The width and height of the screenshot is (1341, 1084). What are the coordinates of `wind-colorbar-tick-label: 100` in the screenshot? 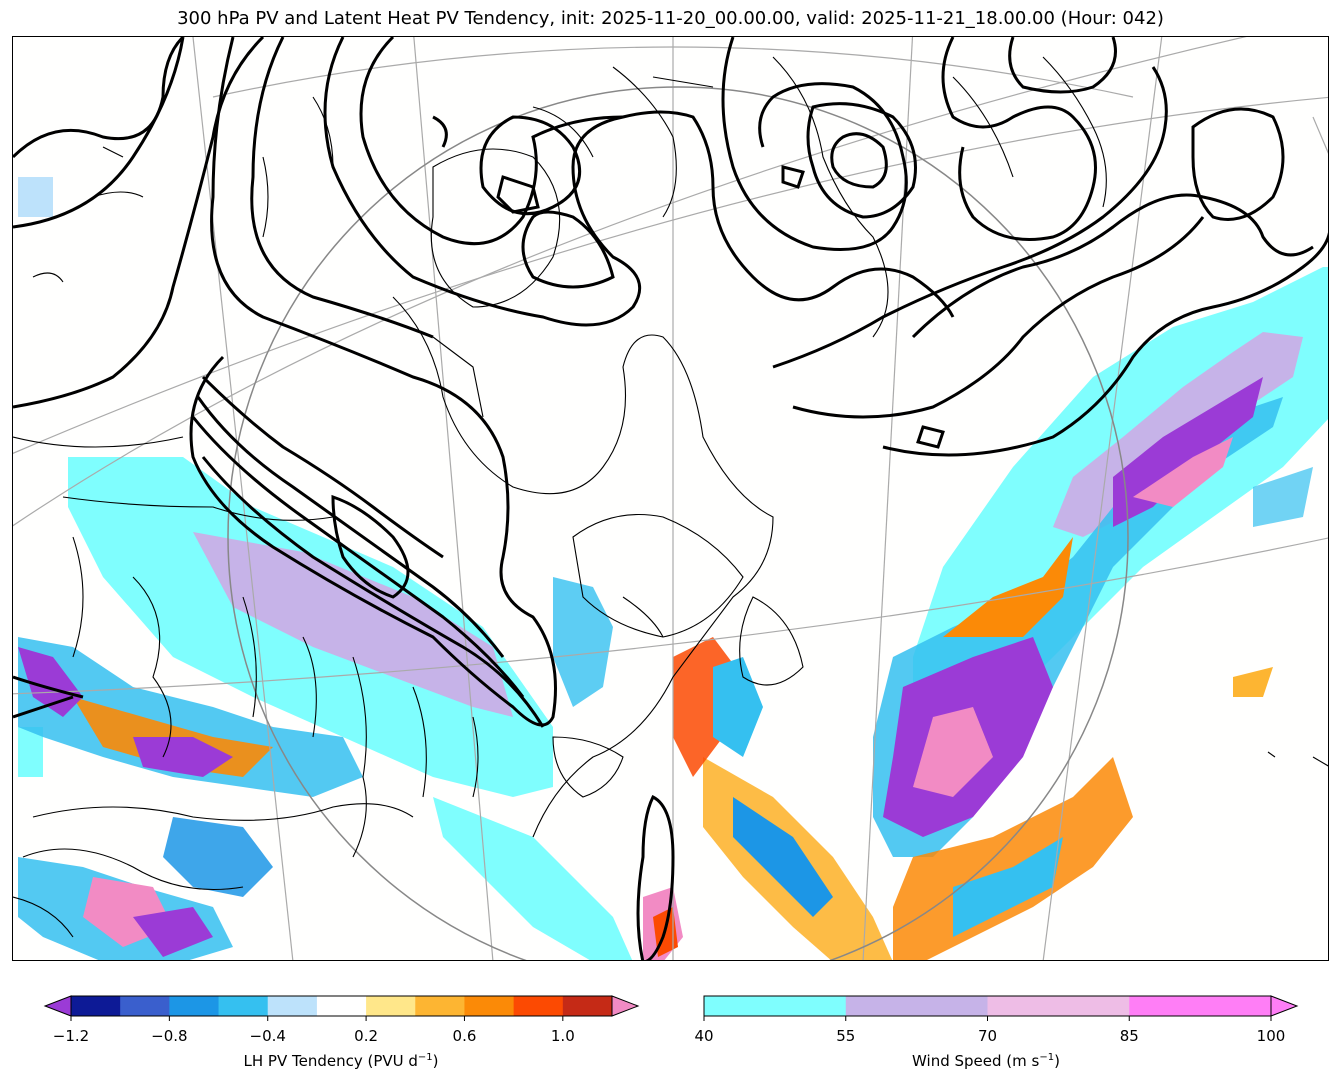 It's located at (1271, 1036).